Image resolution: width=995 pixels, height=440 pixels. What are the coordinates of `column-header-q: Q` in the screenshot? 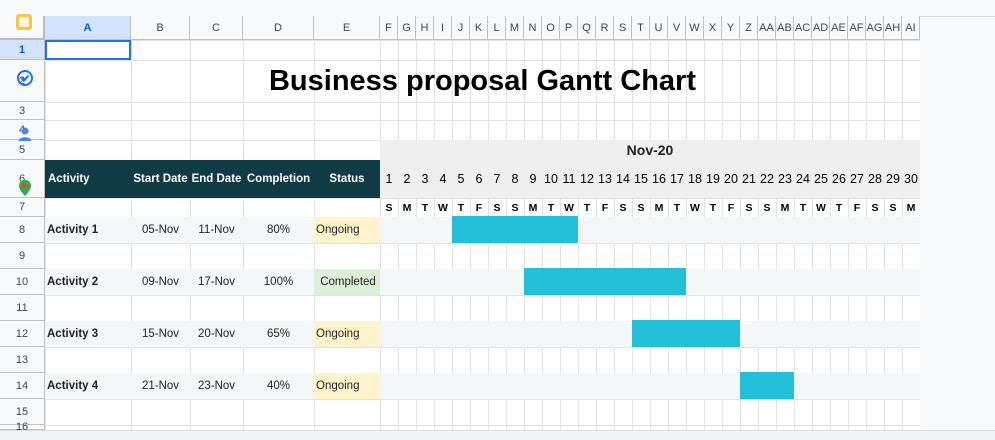 It's located at (587, 28).